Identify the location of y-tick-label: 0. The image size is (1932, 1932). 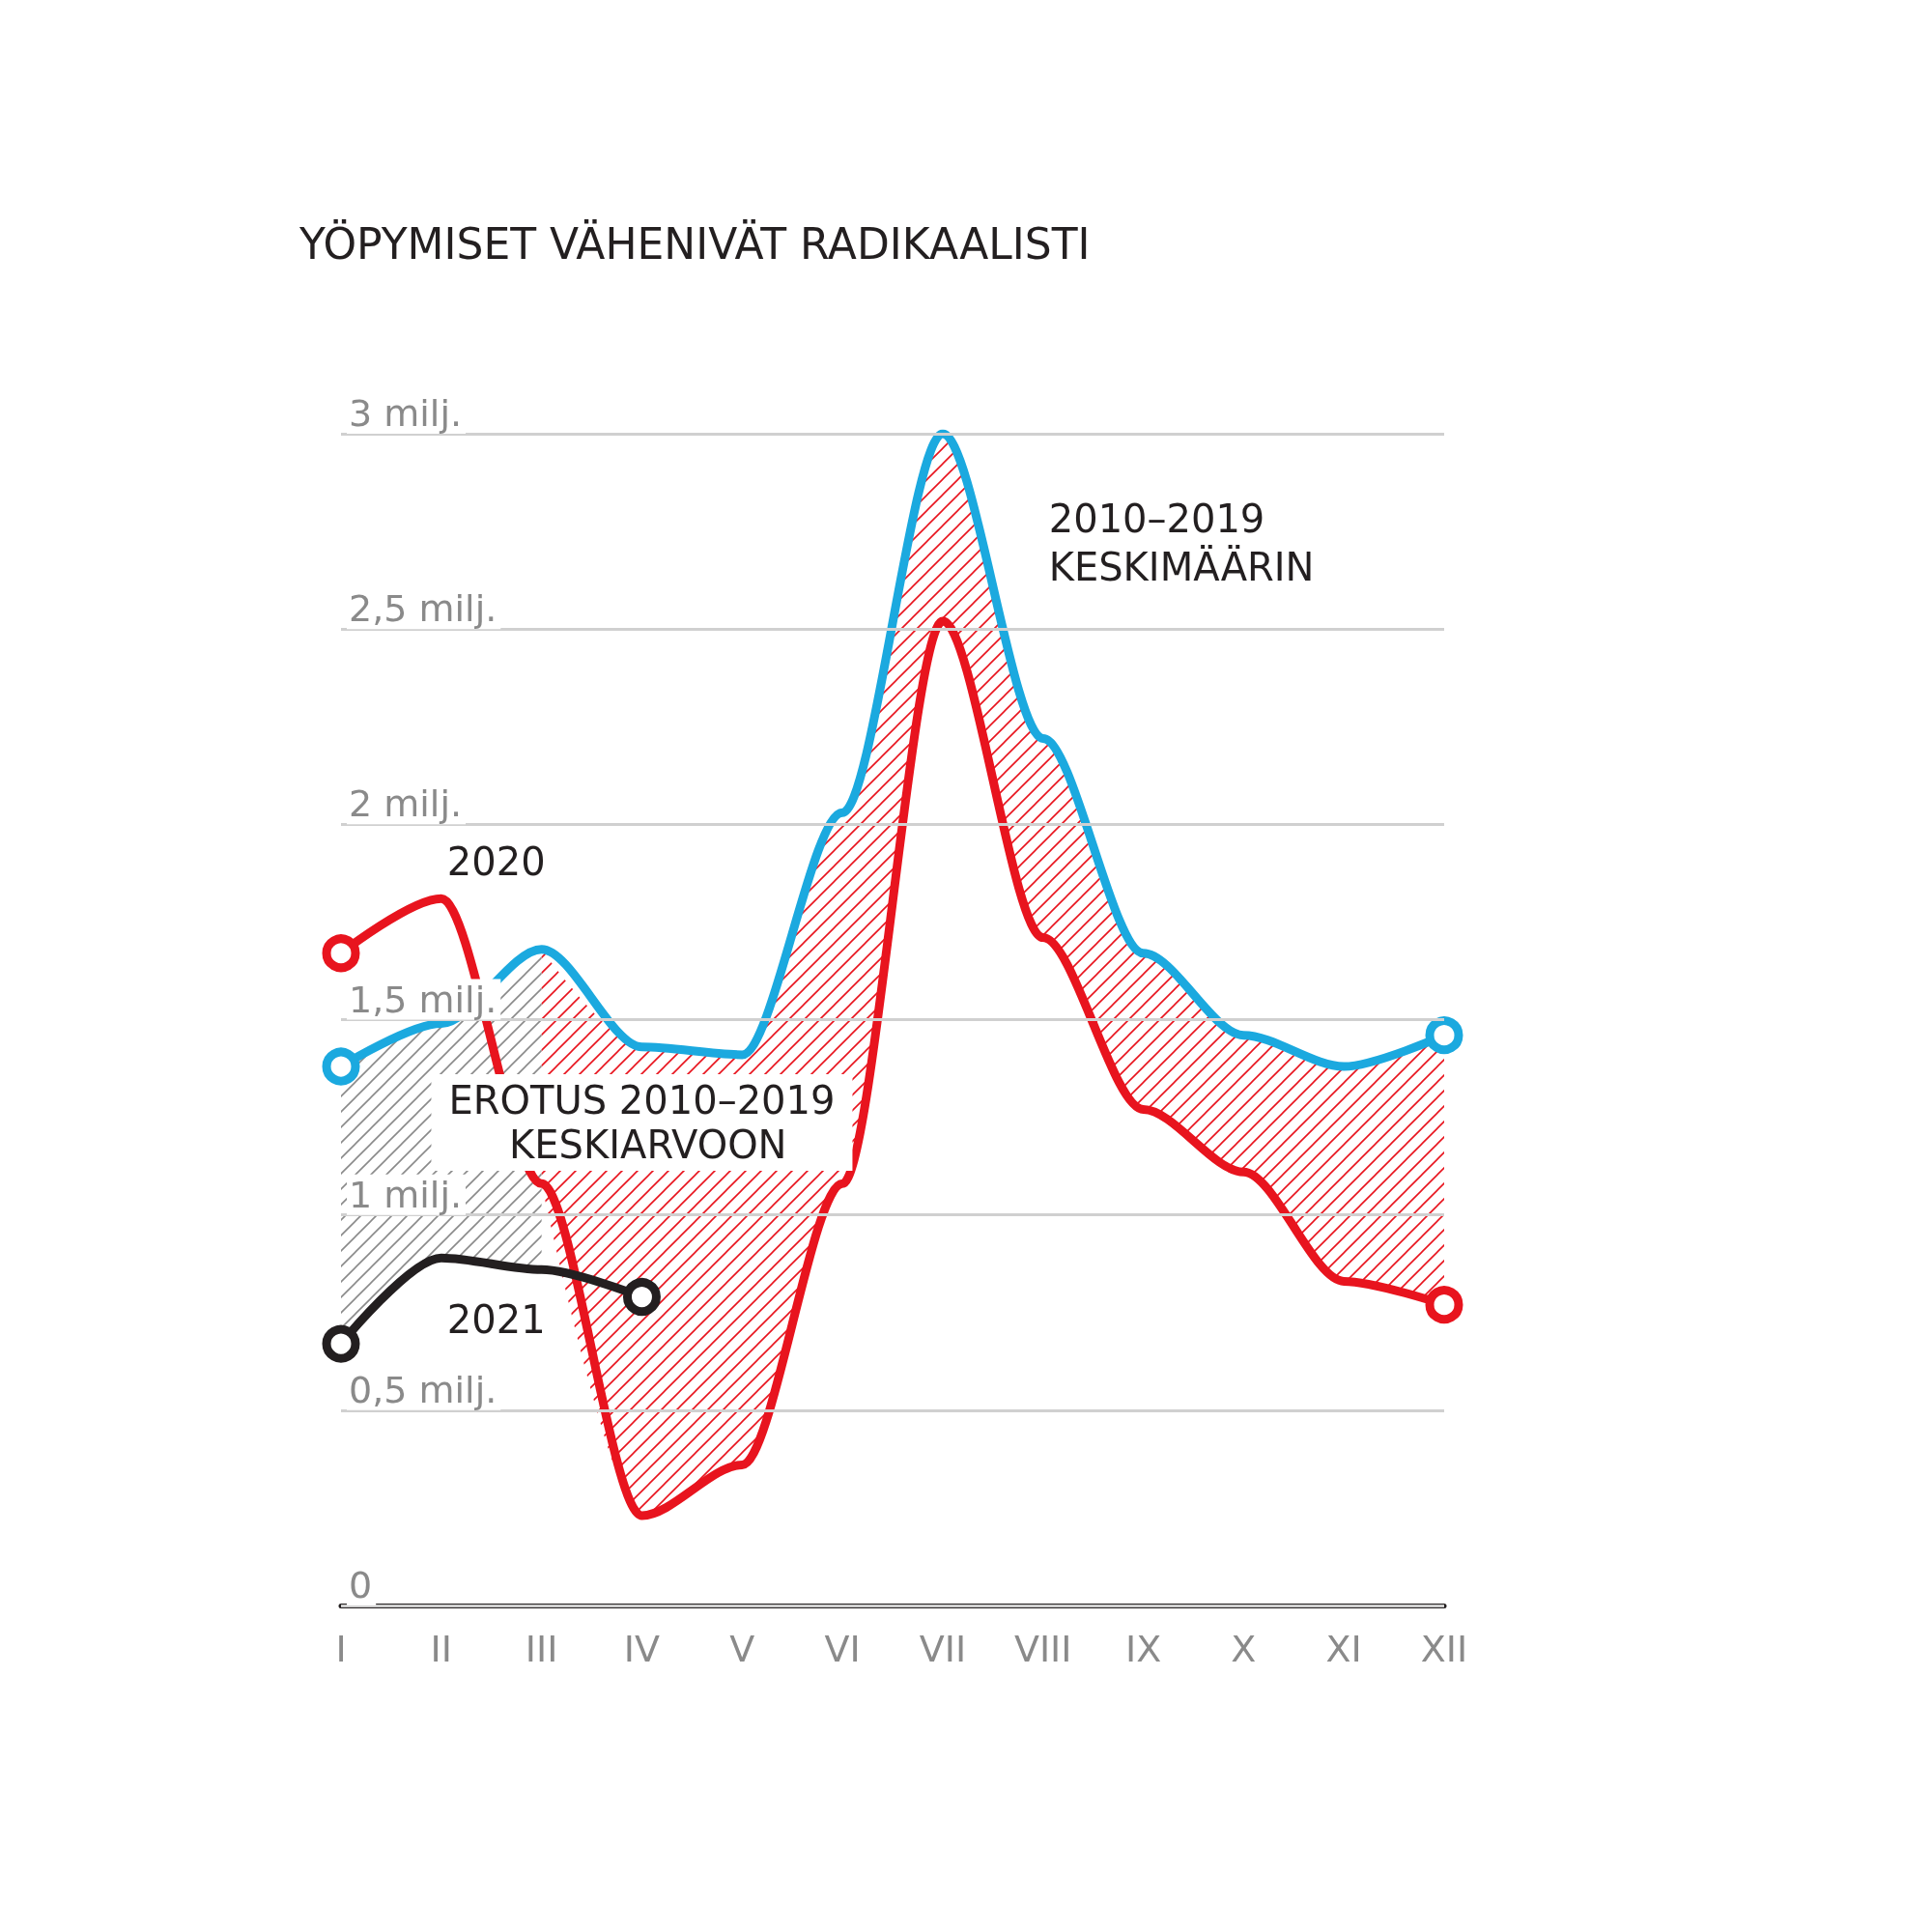
(361, 1585).